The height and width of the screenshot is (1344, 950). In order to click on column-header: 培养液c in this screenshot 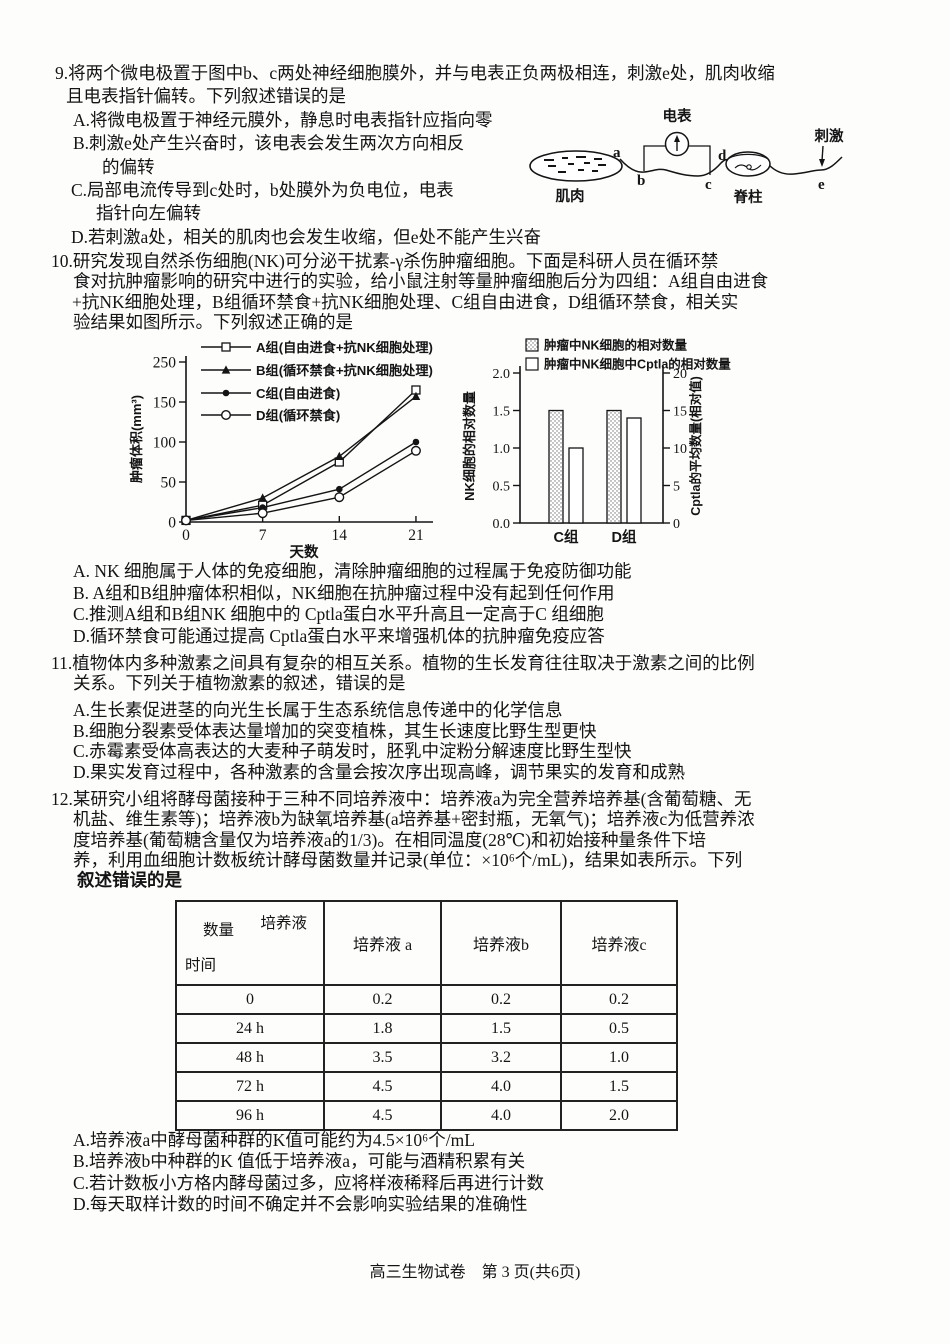, I will do `click(619, 943)`.